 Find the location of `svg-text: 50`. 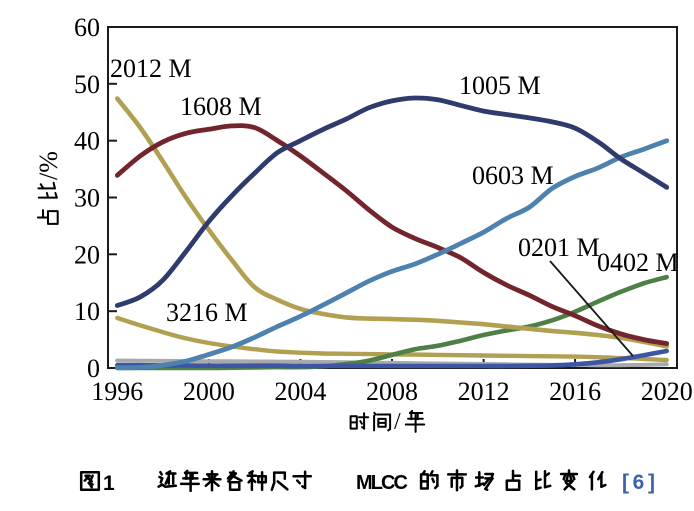

svg-text: 50 is located at coordinates (87, 84).